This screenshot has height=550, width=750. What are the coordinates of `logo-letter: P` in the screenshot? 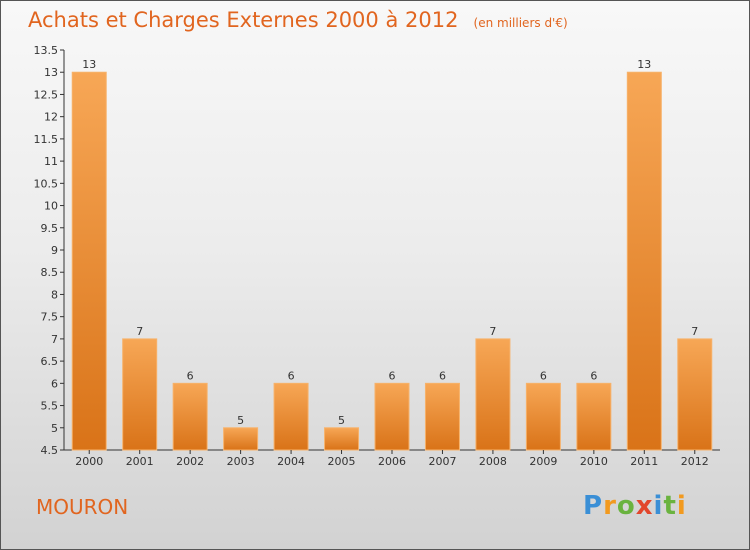 It's located at (593, 506).